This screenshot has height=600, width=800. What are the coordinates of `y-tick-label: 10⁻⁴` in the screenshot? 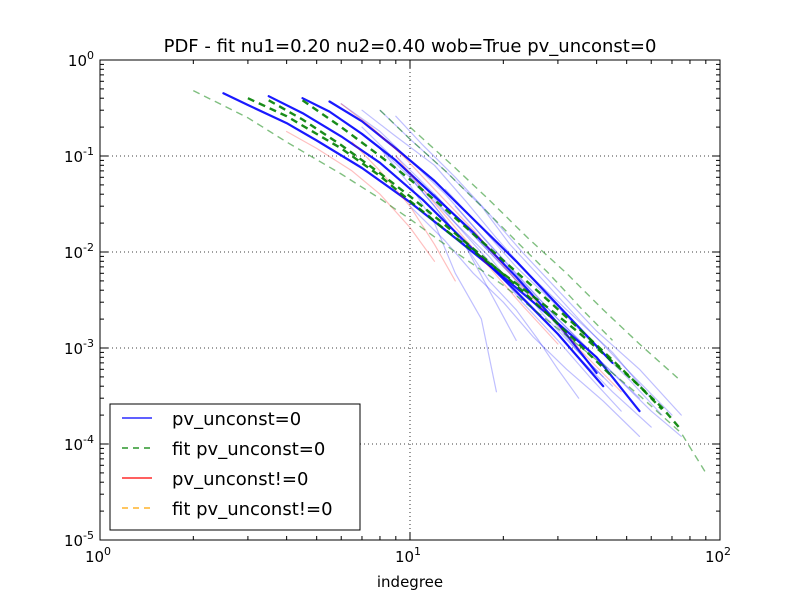 It's located at (79, 443).